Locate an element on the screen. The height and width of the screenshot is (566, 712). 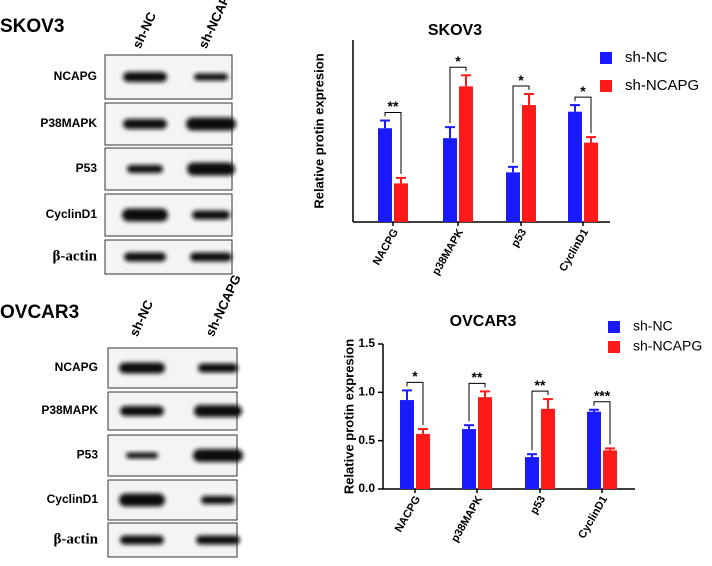
y-tick-label: 0.5 is located at coordinates (366, 440).